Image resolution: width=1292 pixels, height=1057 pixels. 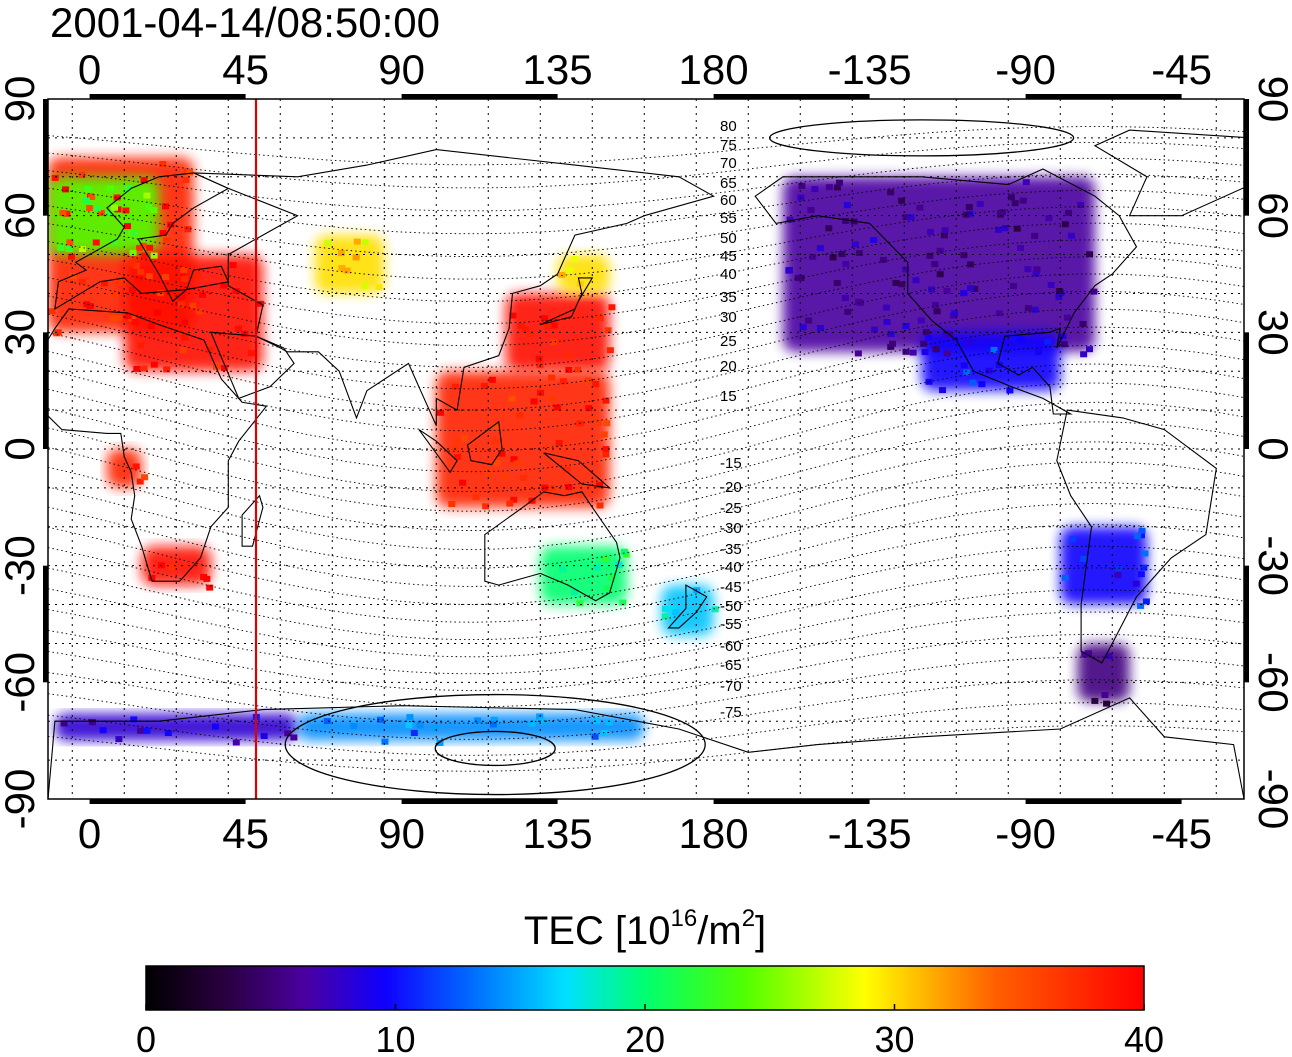 What do you see at coordinates (731, 587) in the screenshot?
I see `contour-label: -45` at bounding box center [731, 587].